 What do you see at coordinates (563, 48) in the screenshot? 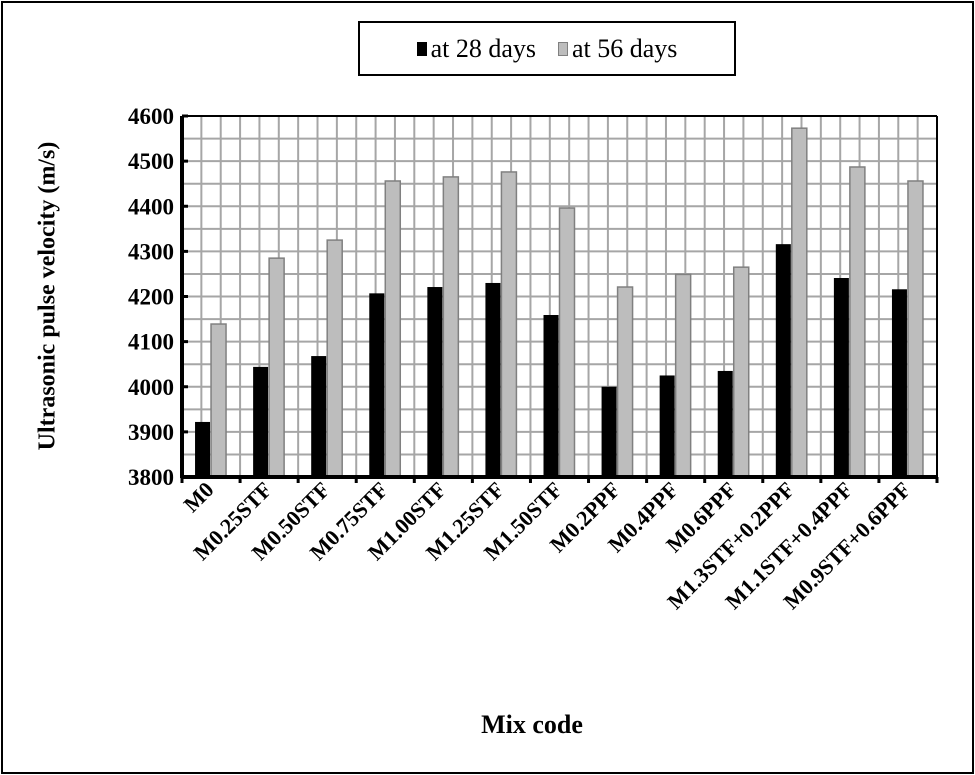
I see `legend-swatch-gray` at bounding box center [563, 48].